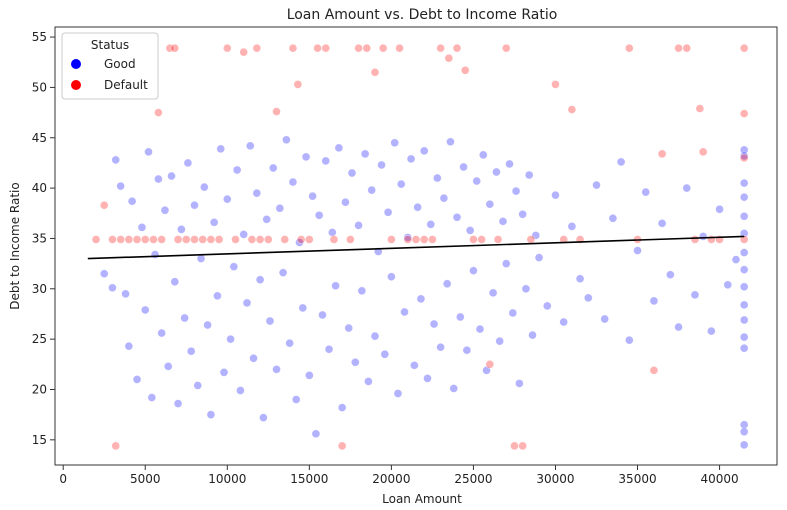 The width and height of the screenshot is (787, 510). Describe the element at coordinates (39, 87) in the screenshot. I see `y-tick-label: 50` at that location.